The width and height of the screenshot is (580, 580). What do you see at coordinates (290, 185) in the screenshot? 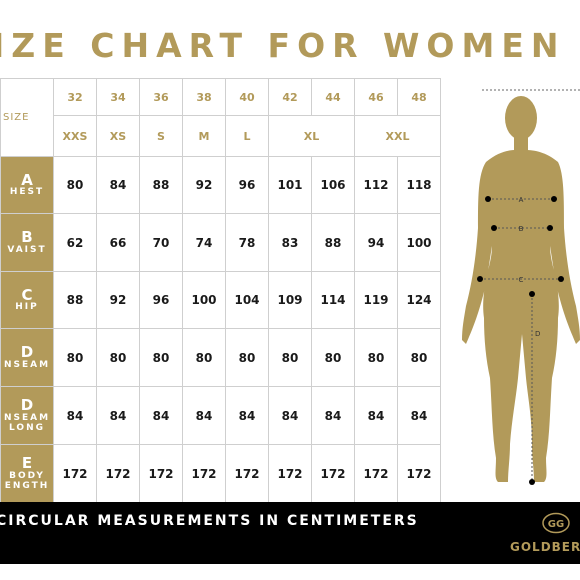
I see `measure-value: 101` at bounding box center [290, 185].